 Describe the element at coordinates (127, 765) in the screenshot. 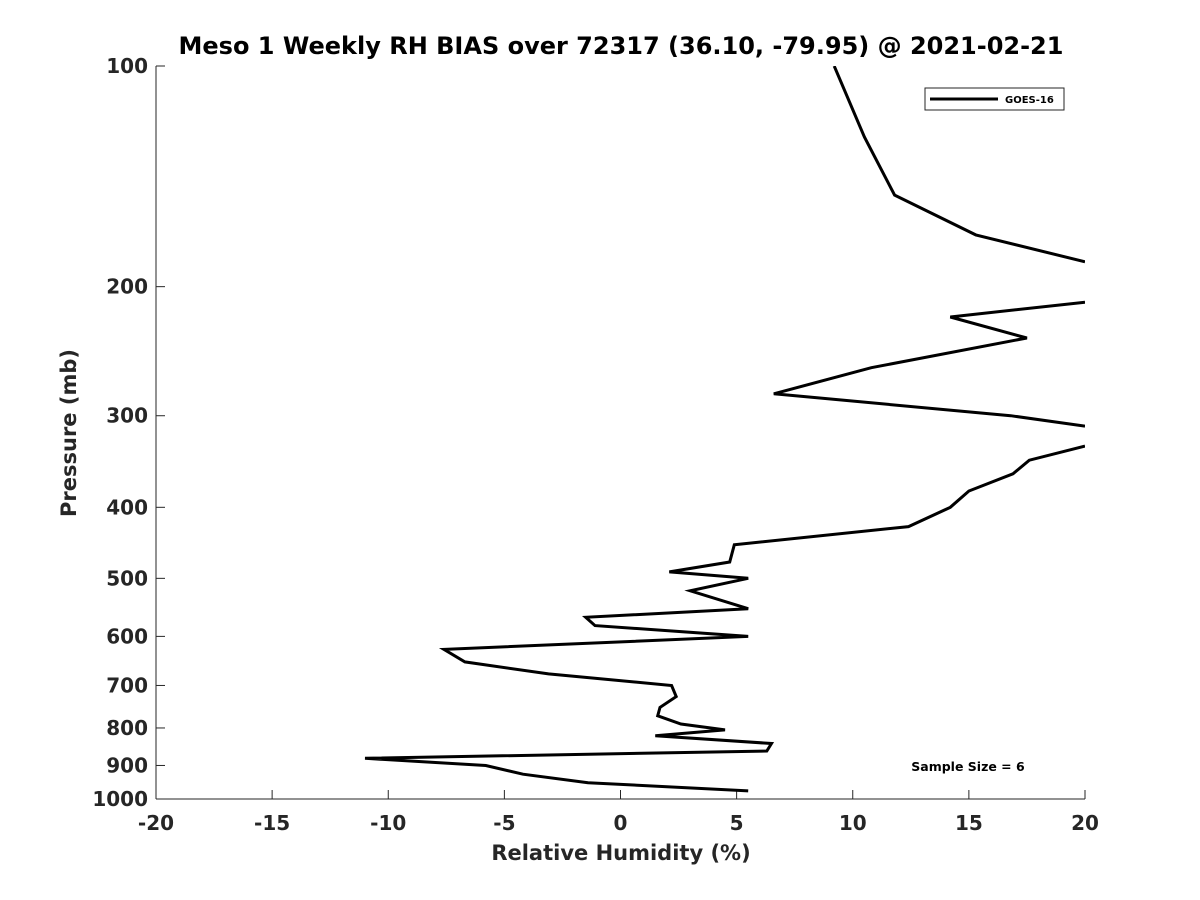

I see `y-tick-label: 900` at that location.